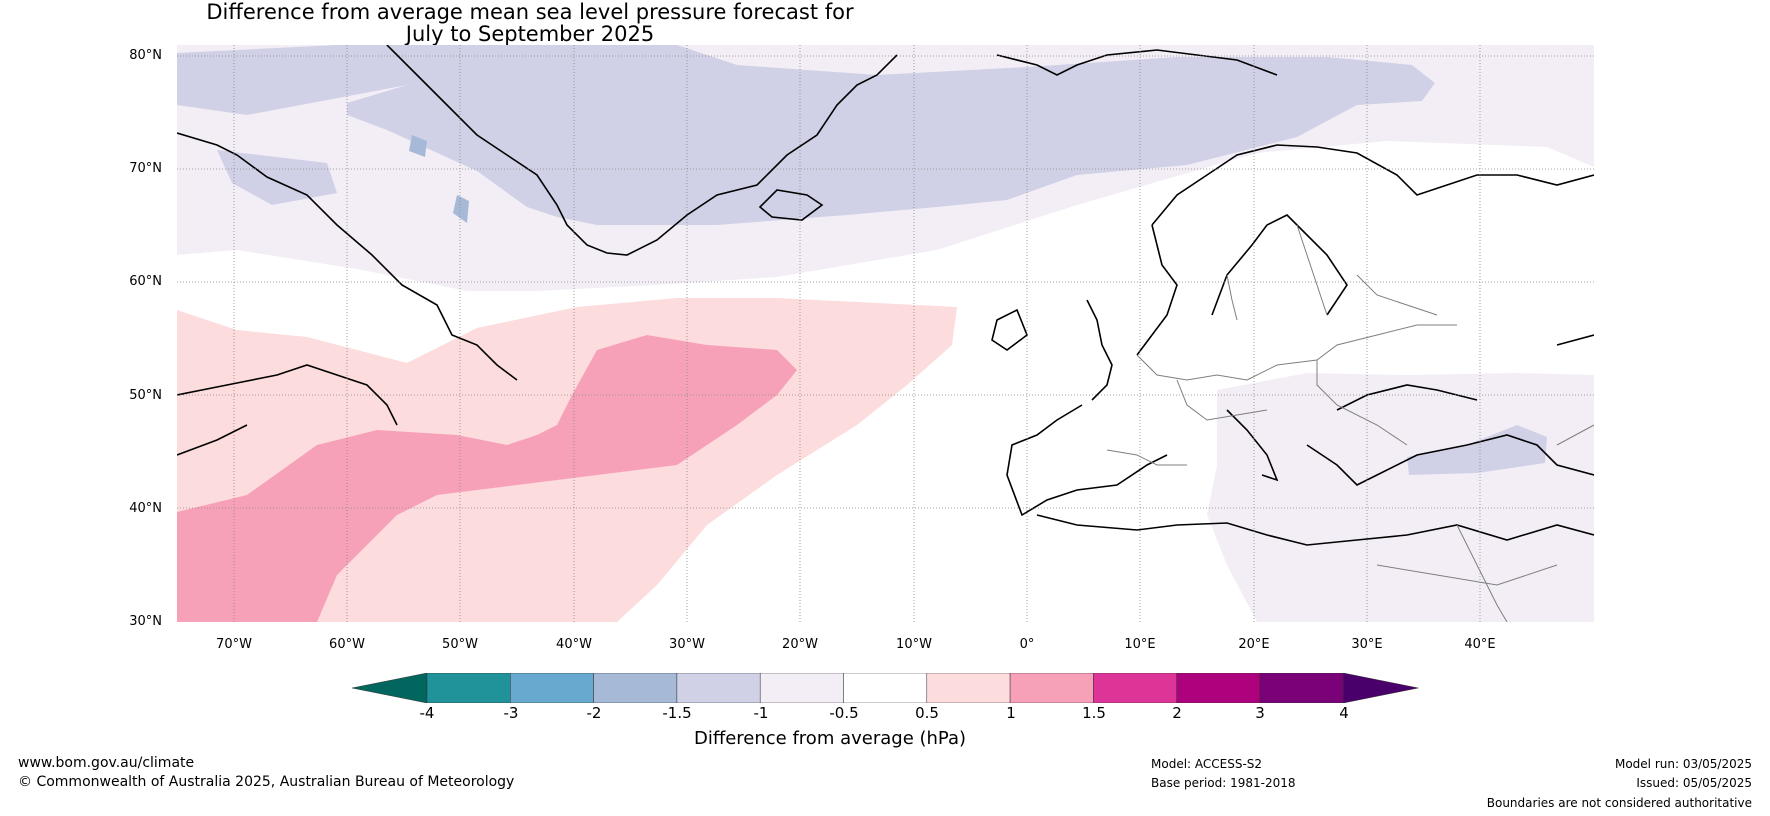  Describe the element at coordinates (1207, 764) in the screenshot. I see `footer-model: Model: ACCESS-S2` at that location.